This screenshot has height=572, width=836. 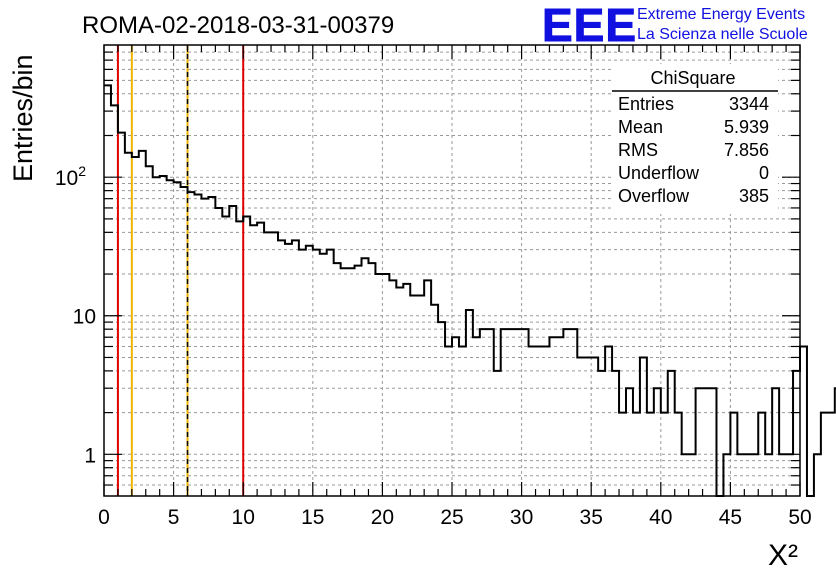 What do you see at coordinates (730, 517) in the screenshot?
I see `x-tick-label: 45` at bounding box center [730, 517].